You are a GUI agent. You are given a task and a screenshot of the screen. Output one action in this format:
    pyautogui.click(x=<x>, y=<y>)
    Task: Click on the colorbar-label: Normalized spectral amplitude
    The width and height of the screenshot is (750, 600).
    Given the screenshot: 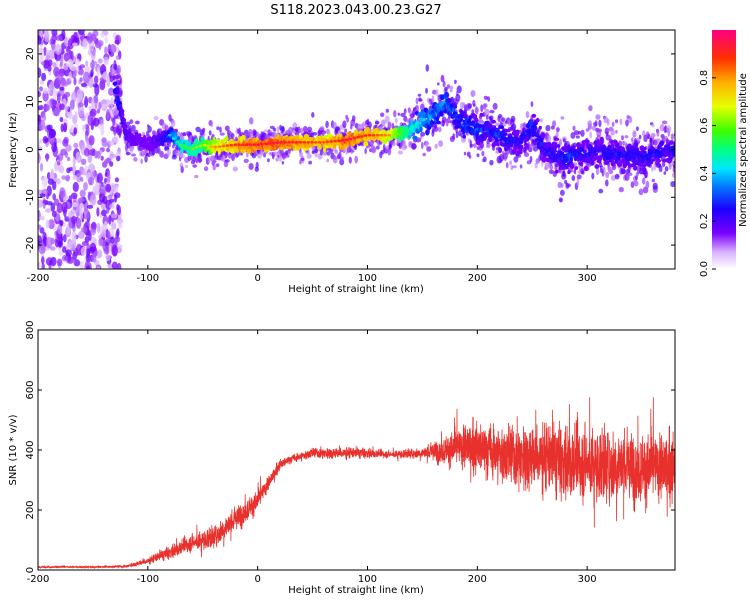 What is the action you would take?
    pyautogui.click(x=743, y=150)
    